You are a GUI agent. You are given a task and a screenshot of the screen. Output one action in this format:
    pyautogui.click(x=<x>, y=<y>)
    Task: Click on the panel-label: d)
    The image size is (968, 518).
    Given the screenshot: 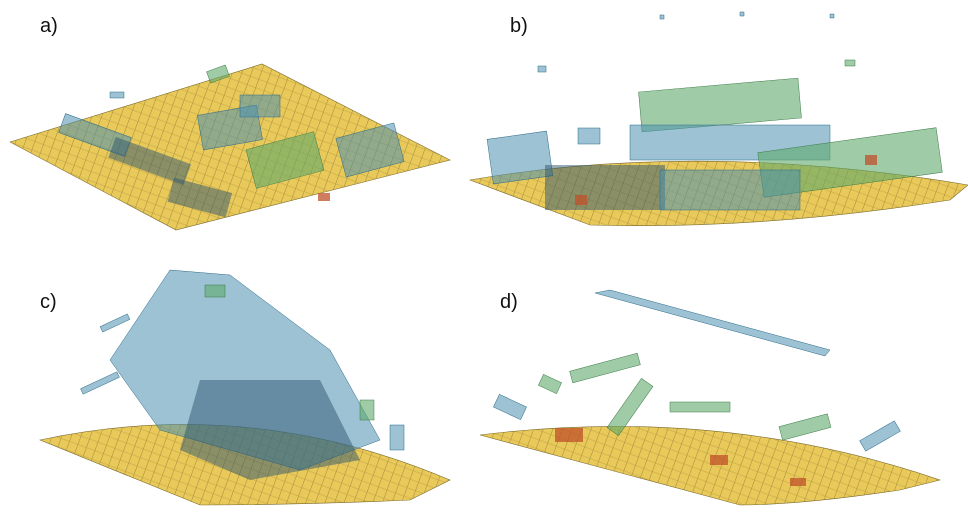 What is the action you would take?
    pyautogui.click(x=509, y=302)
    